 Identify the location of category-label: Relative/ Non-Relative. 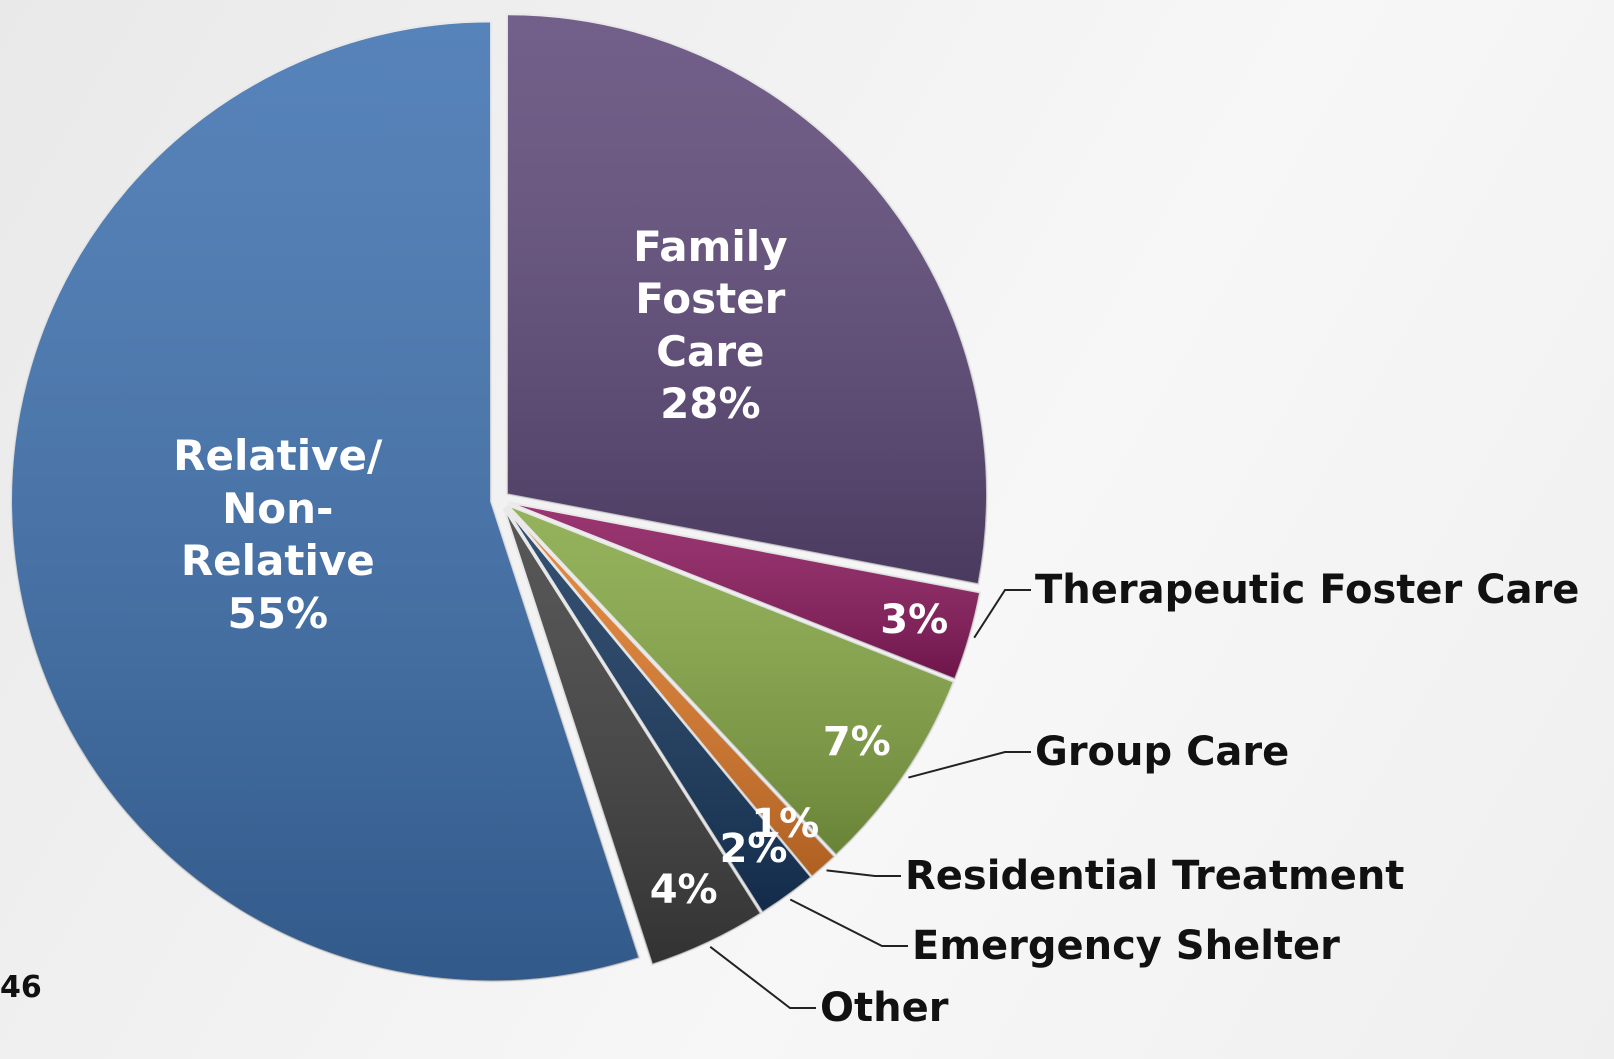
(278, 508).